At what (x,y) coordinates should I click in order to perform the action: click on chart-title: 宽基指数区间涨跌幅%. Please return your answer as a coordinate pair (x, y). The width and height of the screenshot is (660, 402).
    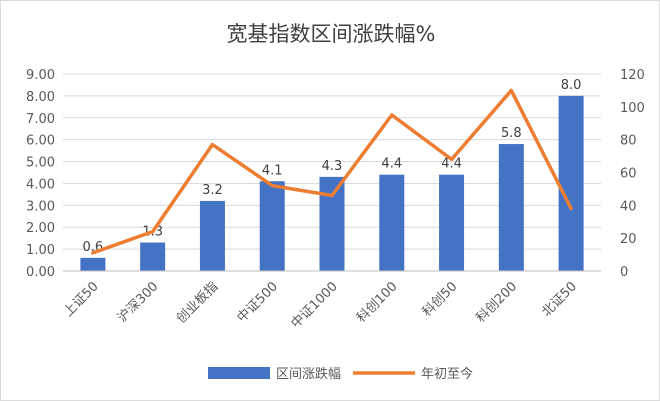
    Looking at the image, I should click on (331, 34).